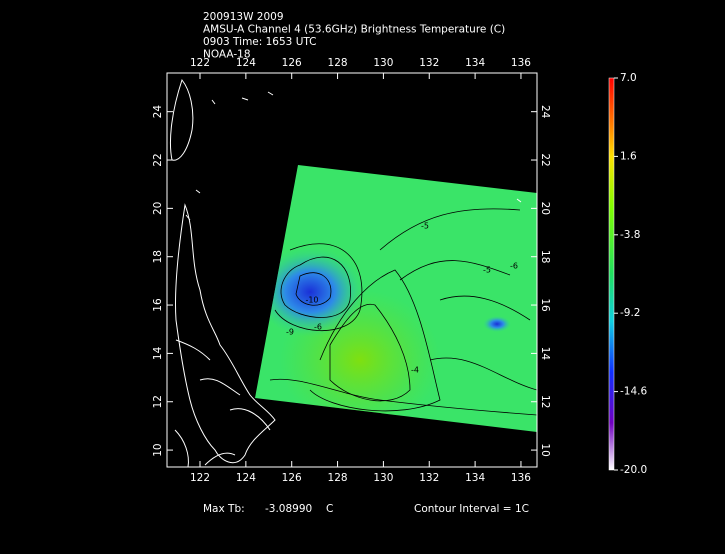 This screenshot has width=725, height=554. I want to click on x-tick-label-bottom: 130, so click(383, 478).